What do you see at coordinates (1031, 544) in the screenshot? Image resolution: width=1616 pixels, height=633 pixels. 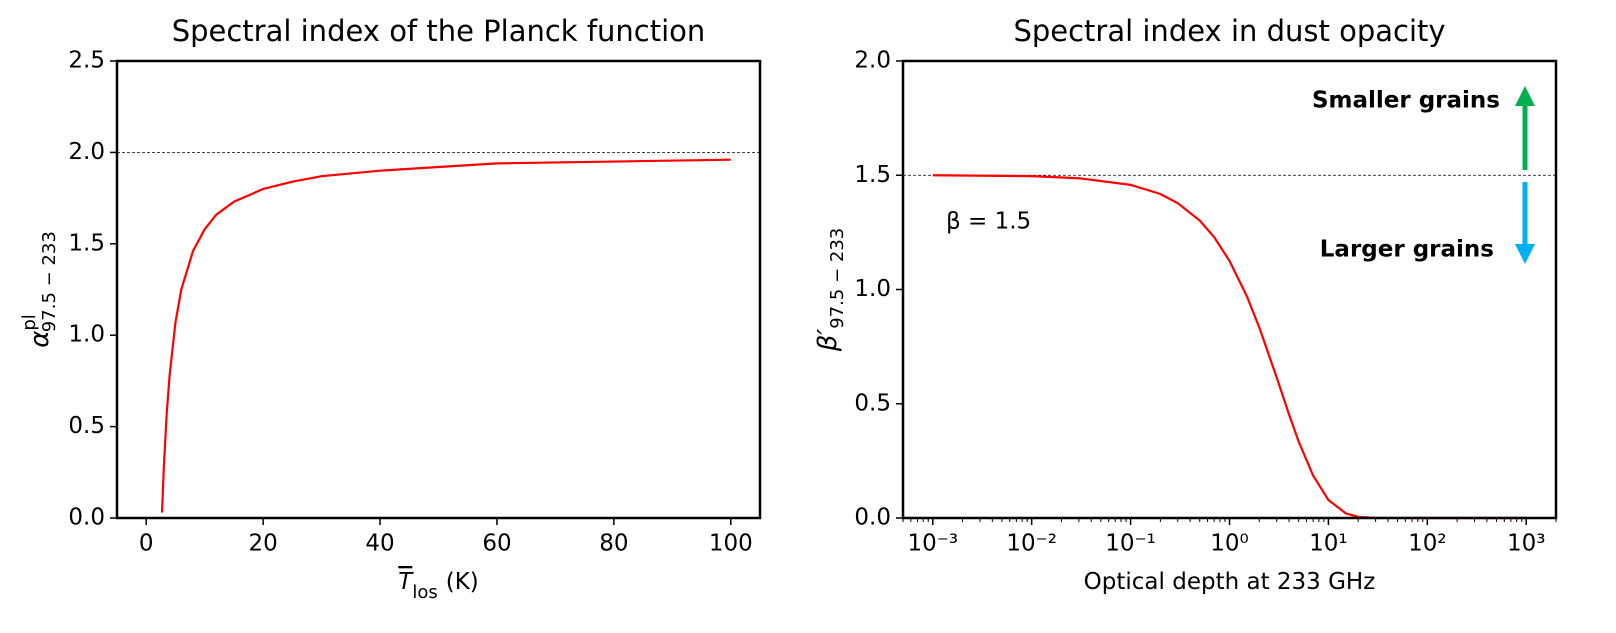 I see `x-tick-label: 10⁻²` at bounding box center [1031, 544].